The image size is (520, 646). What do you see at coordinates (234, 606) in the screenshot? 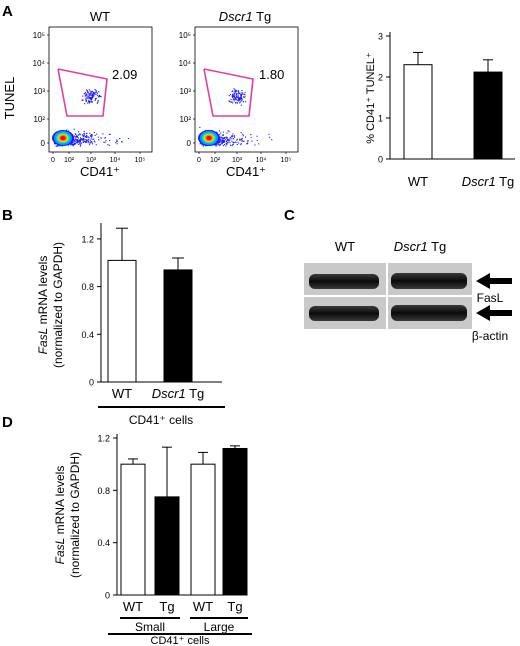
I see `category-label-3: Tg` at bounding box center [234, 606].